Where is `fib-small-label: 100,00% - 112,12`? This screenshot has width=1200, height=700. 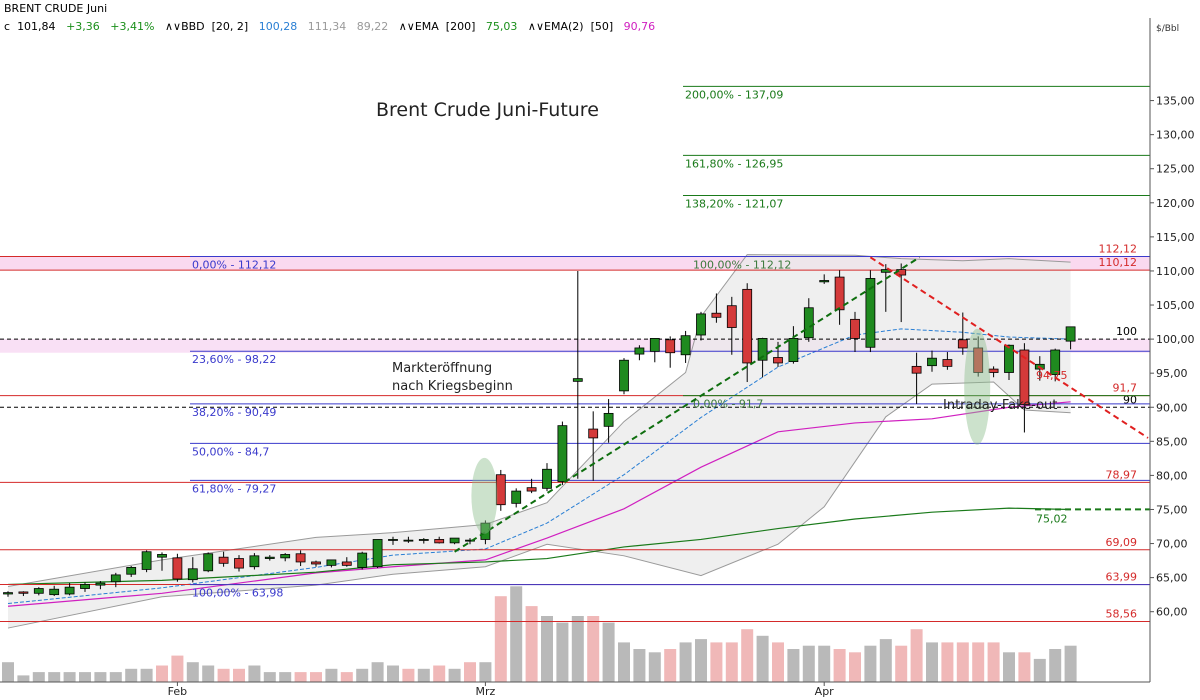 fib-small-label: 100,00% - 112,12 is located at coordinates (742, 265).